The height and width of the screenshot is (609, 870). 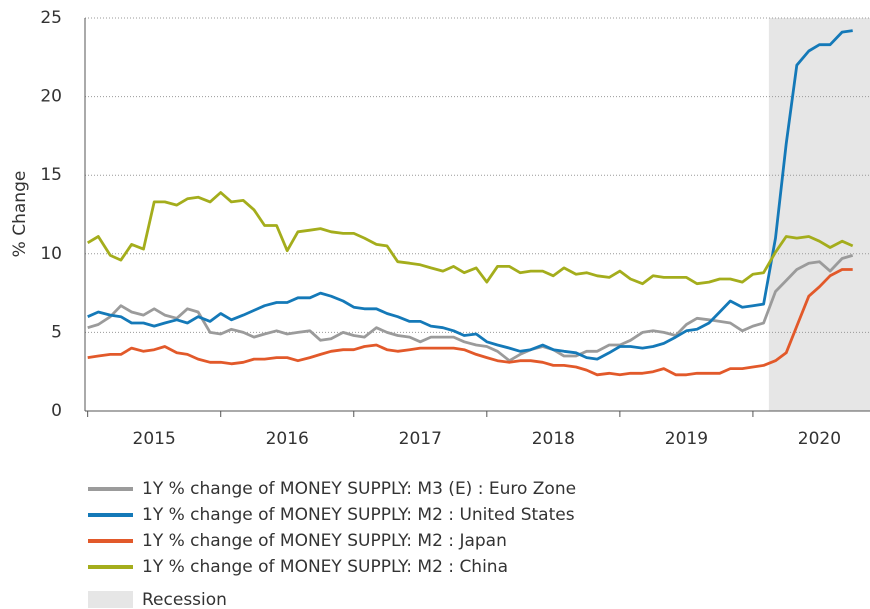 I want to click on y-tick-label: 25, so click(x=51, y=18).